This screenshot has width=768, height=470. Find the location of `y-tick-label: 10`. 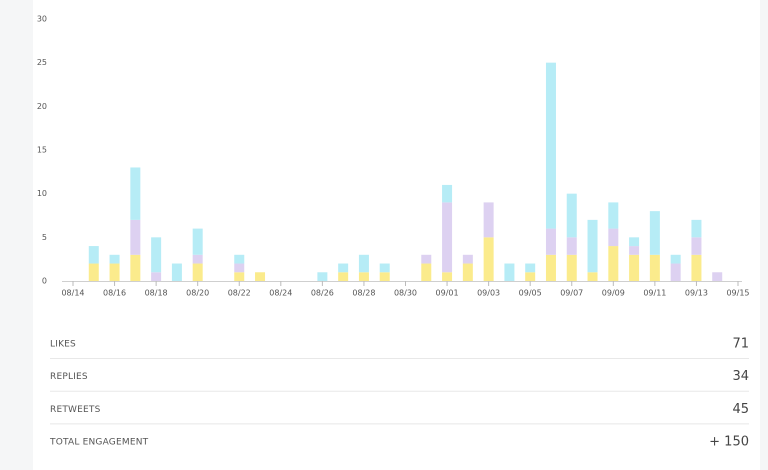

y-tick-label: 10 is located at coordinates (42, 193).